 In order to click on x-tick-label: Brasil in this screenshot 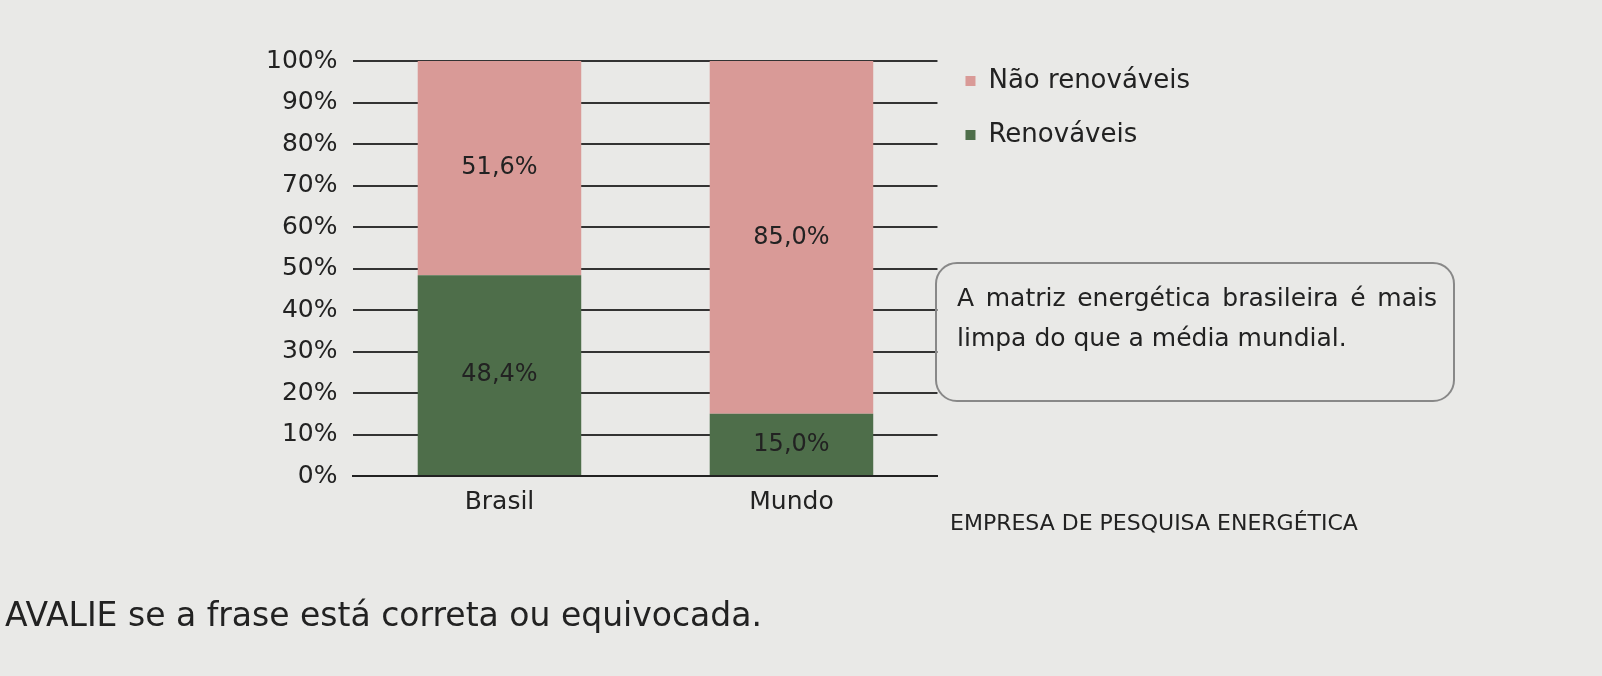, I will do `click(499, 500)`.